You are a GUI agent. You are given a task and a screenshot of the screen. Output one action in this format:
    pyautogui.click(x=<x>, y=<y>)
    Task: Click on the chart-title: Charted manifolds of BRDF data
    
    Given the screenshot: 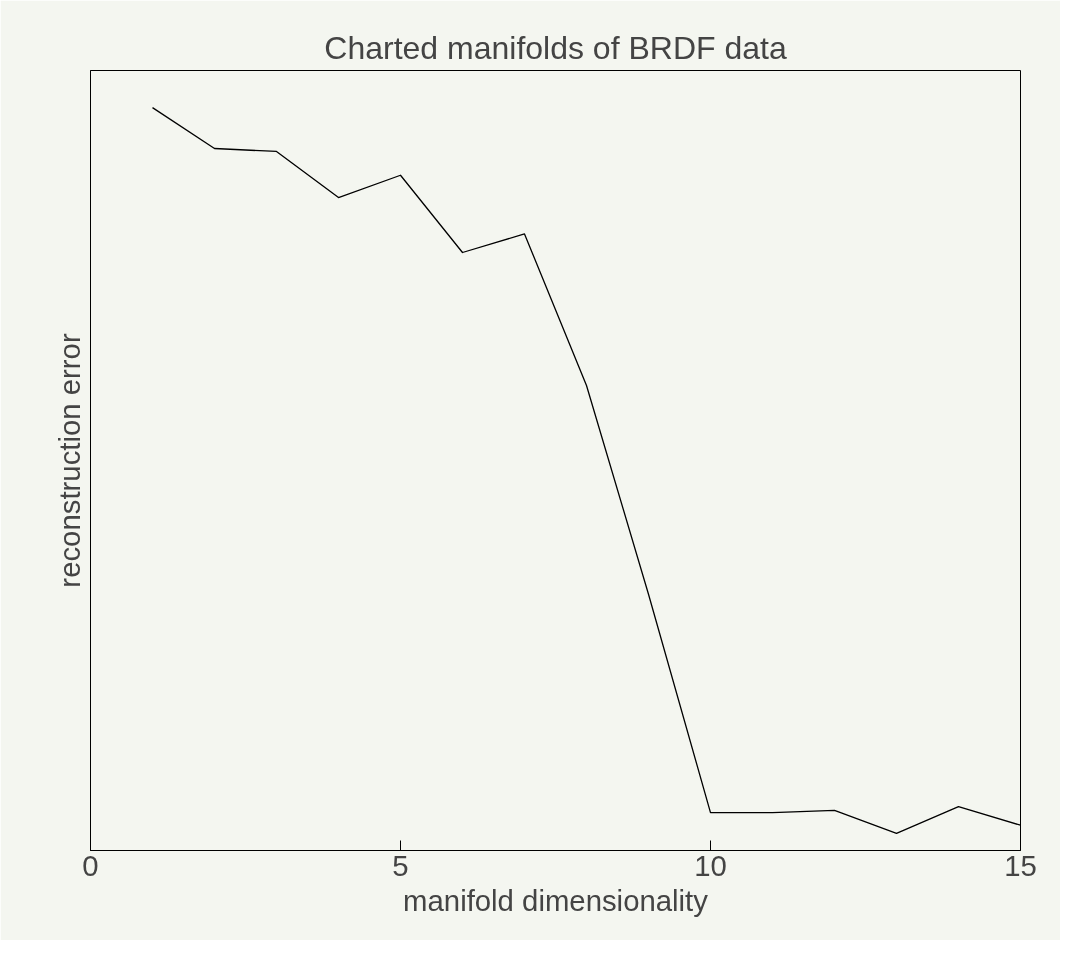 What is the action you would take?
    pyautogui.click(x=555, y=47)
    